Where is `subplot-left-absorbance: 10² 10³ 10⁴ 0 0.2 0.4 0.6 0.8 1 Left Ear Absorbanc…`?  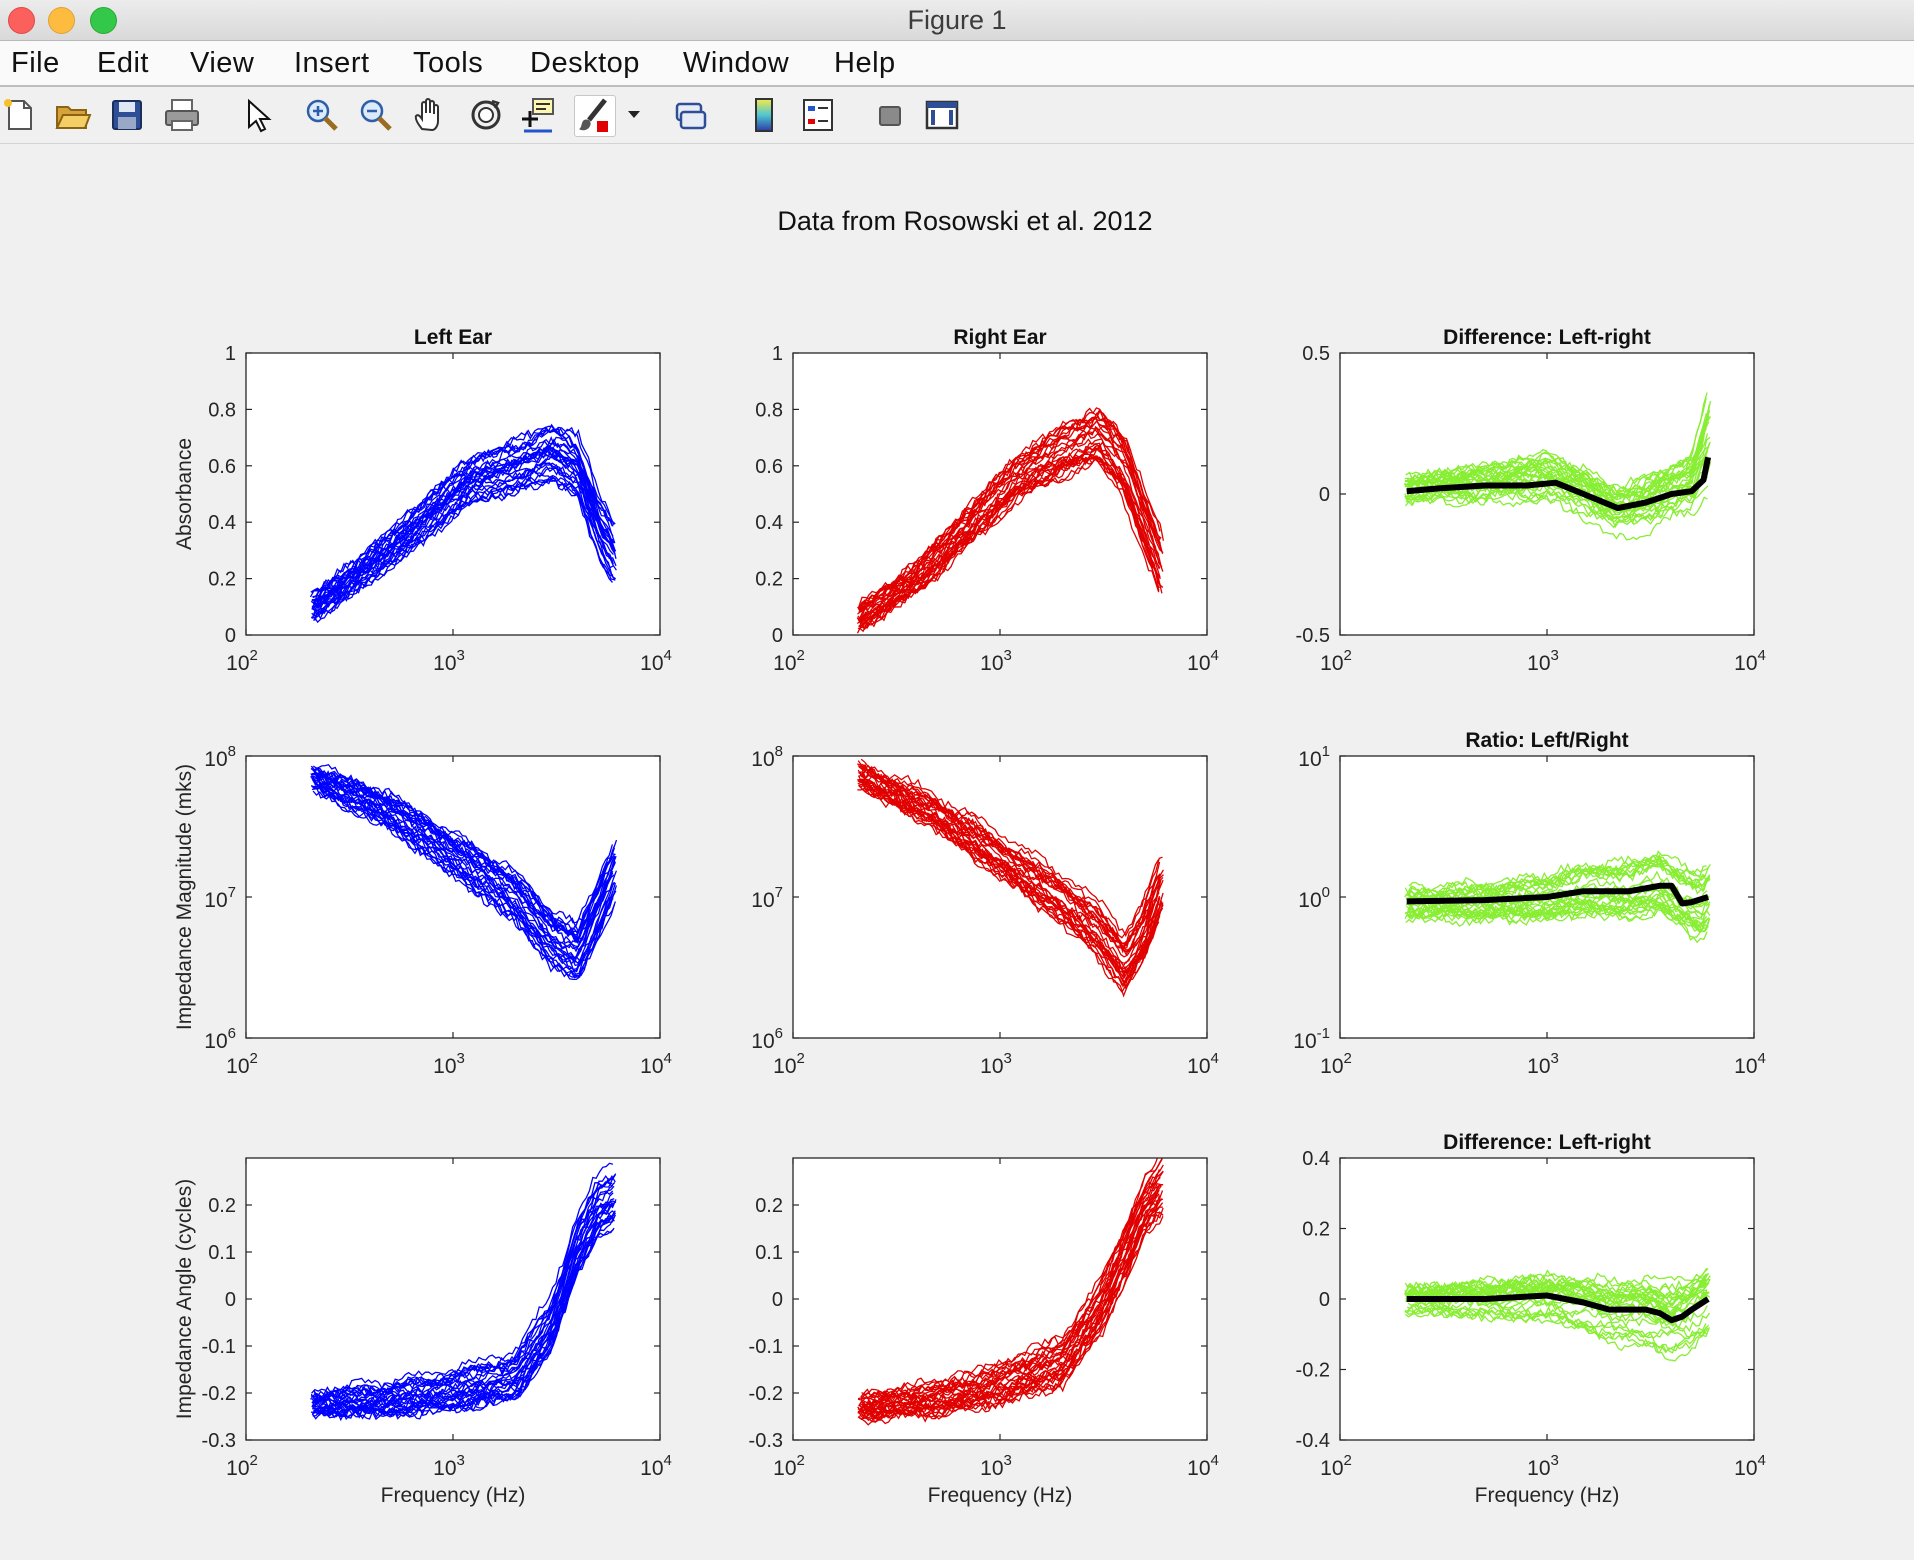 subplot-left-absorbance: 10² 10³ 10⁴ 0 0.2 0.4 0.6 0.8 1 Left Ear Absorbanc… is located at coordinates (422, 500).